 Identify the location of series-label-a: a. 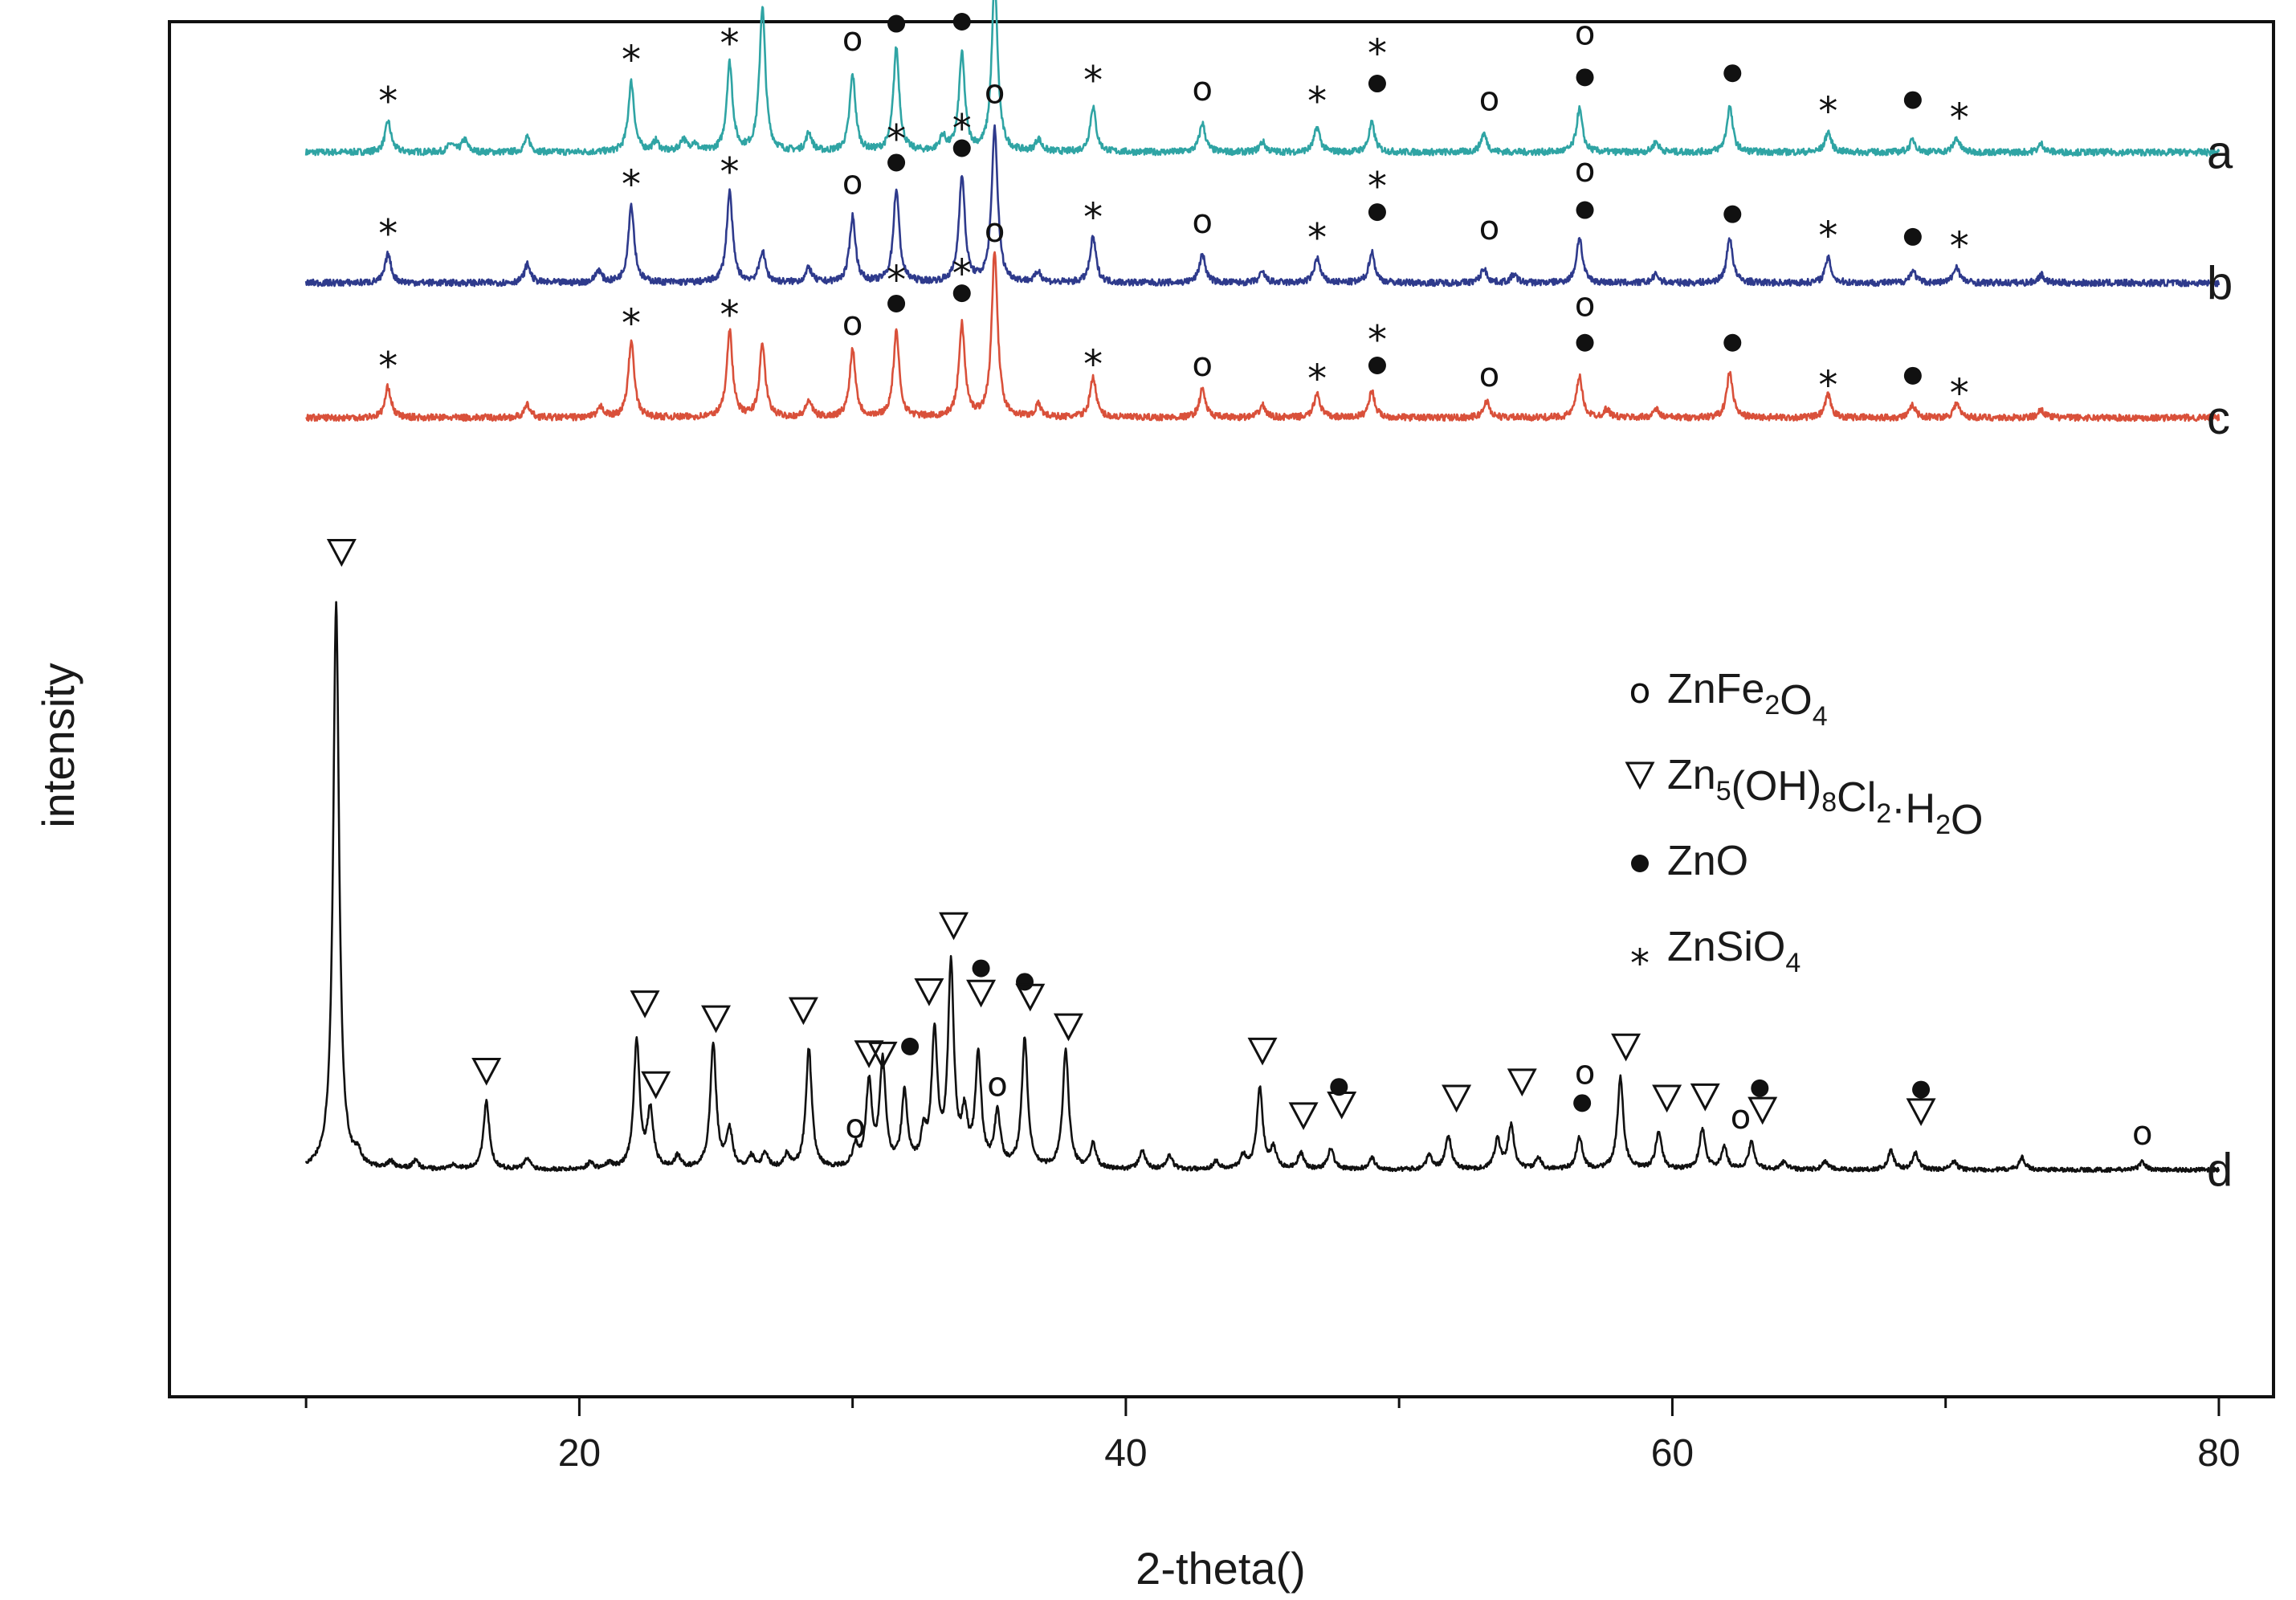
(2220, 153).